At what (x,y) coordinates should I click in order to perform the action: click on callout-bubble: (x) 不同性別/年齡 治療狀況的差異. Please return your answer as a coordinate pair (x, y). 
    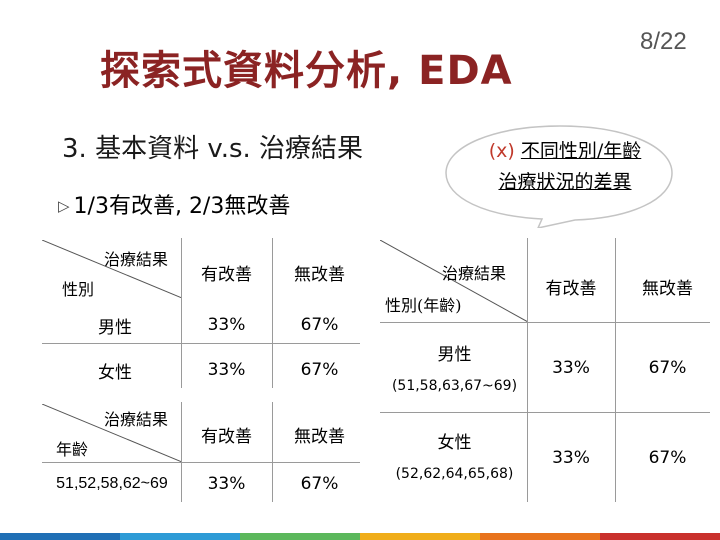
    Looking at the image, I should click on (560, 173).